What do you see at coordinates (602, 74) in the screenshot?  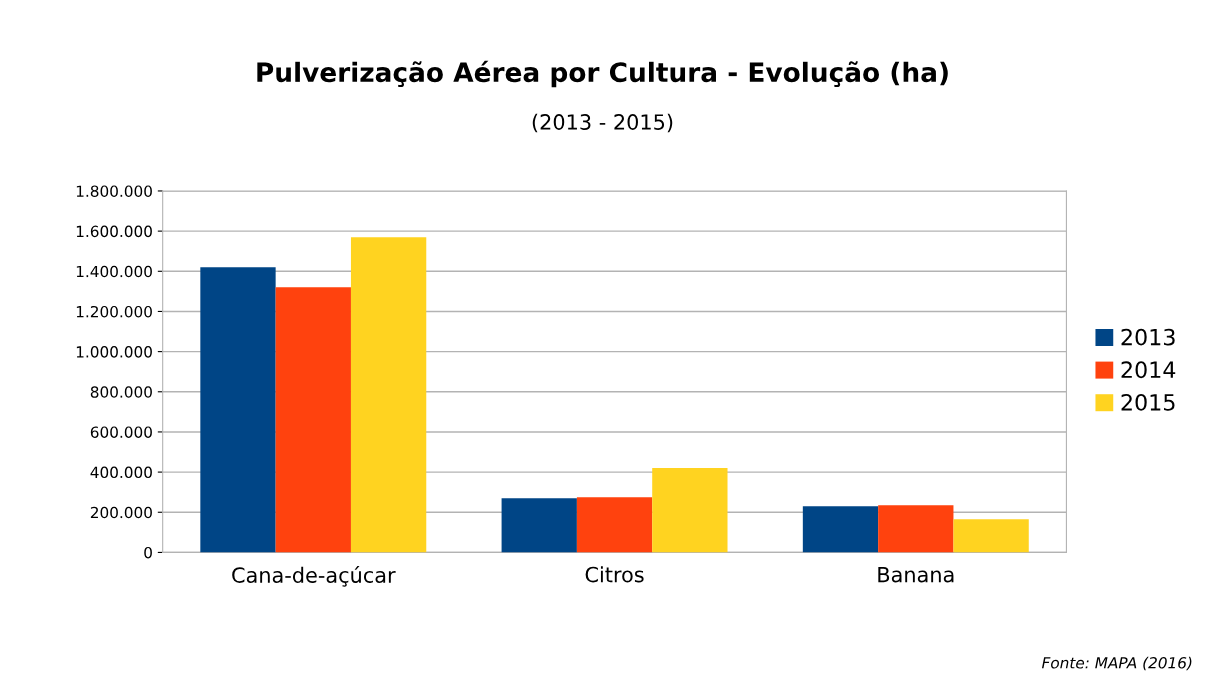 I see `chart-title: Pulverização Aérea por Cultura - Evolução (ha)` at bounding box center [602, 74].